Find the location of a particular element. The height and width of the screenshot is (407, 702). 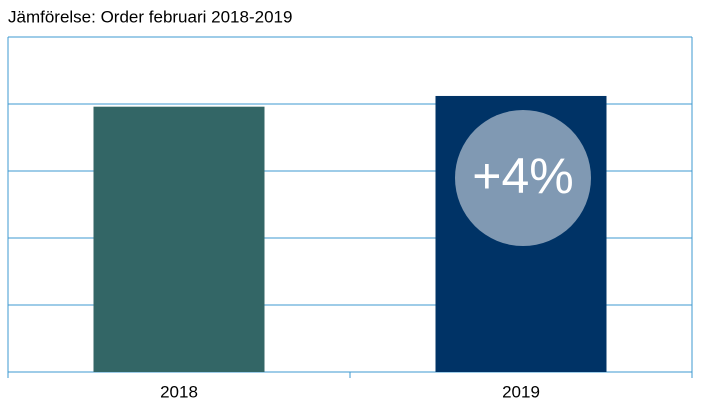

chart-title: Jämförelse: Order februari 2018-2019 is located at coordinates (150, 16).